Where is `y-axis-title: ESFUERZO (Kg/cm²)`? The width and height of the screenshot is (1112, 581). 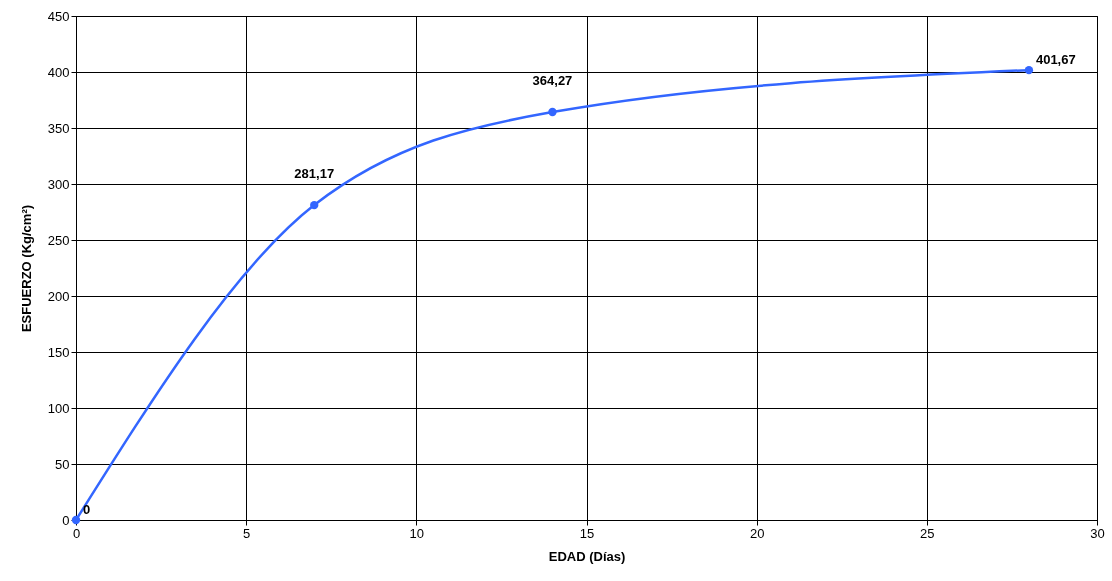 y-axis-title: ESFUERZO (Kg/cm²) is located at coordinates (26, 268).